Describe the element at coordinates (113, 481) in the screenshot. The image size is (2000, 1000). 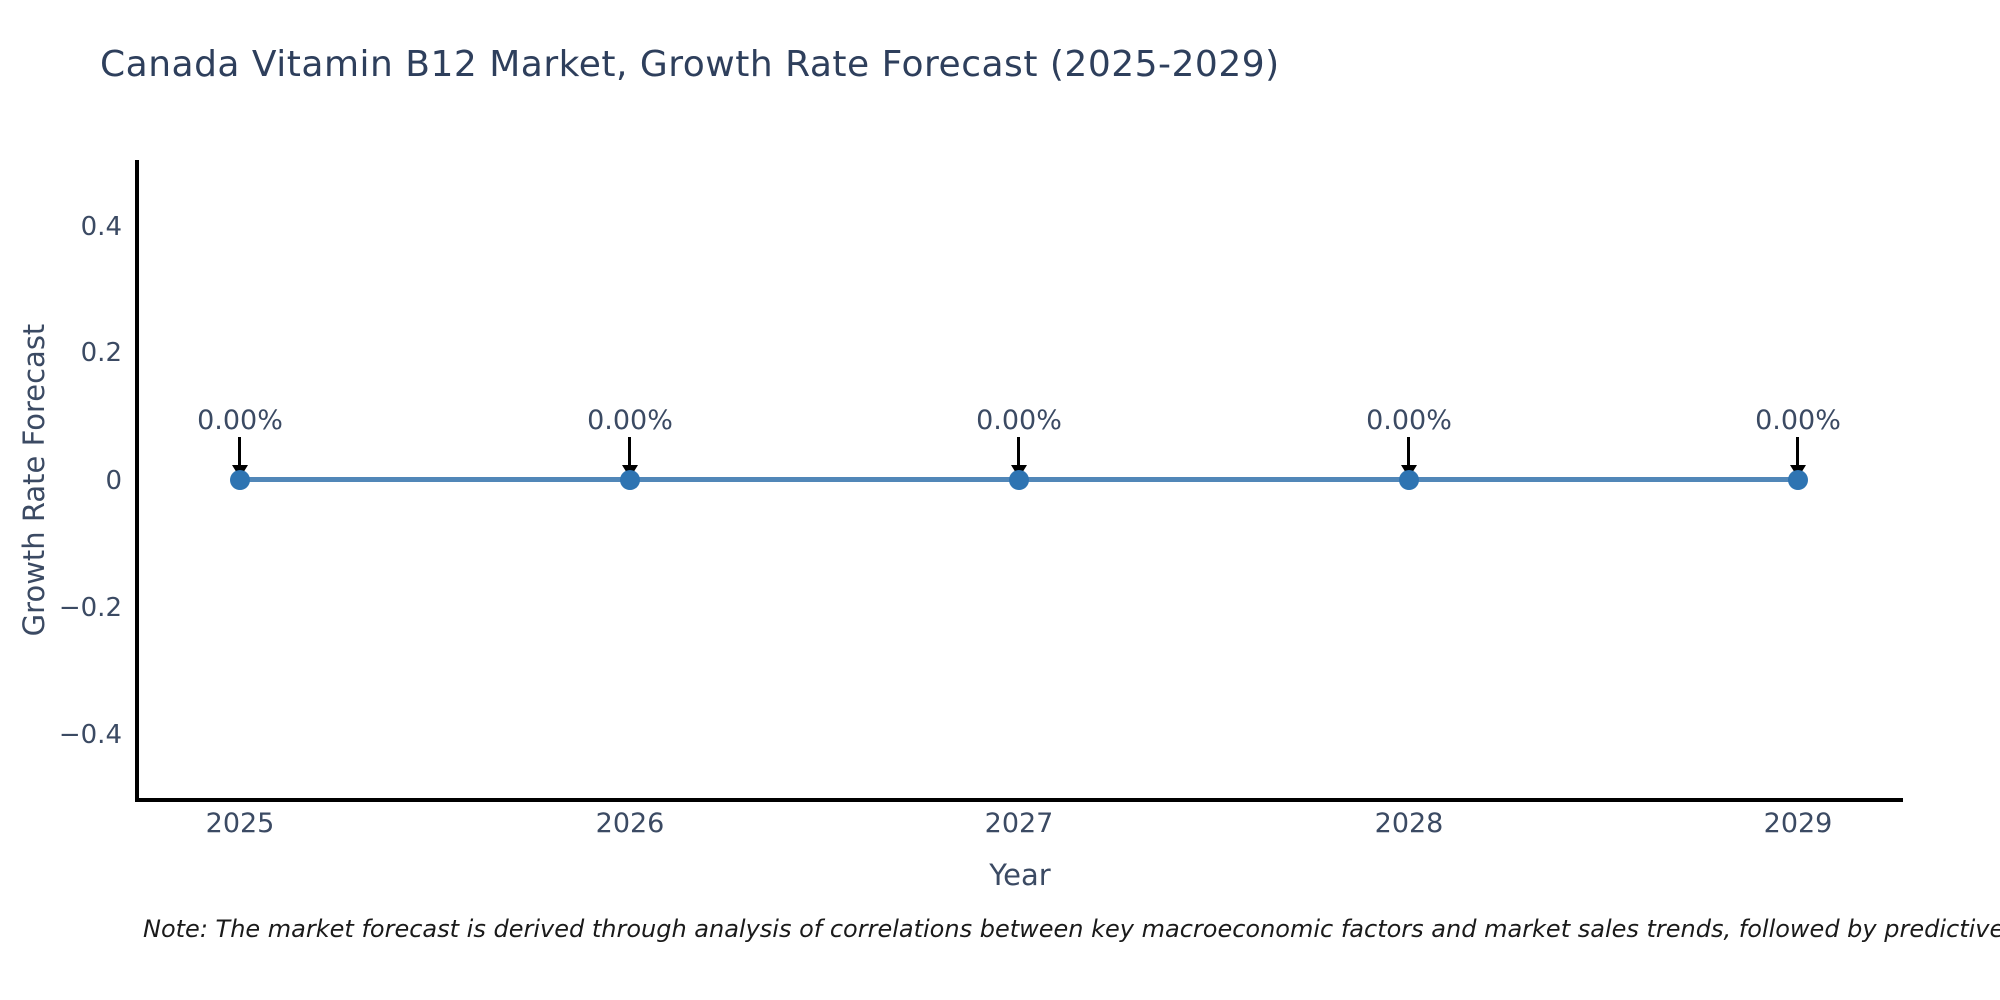
I see `y-tick-label: 0` at that location.